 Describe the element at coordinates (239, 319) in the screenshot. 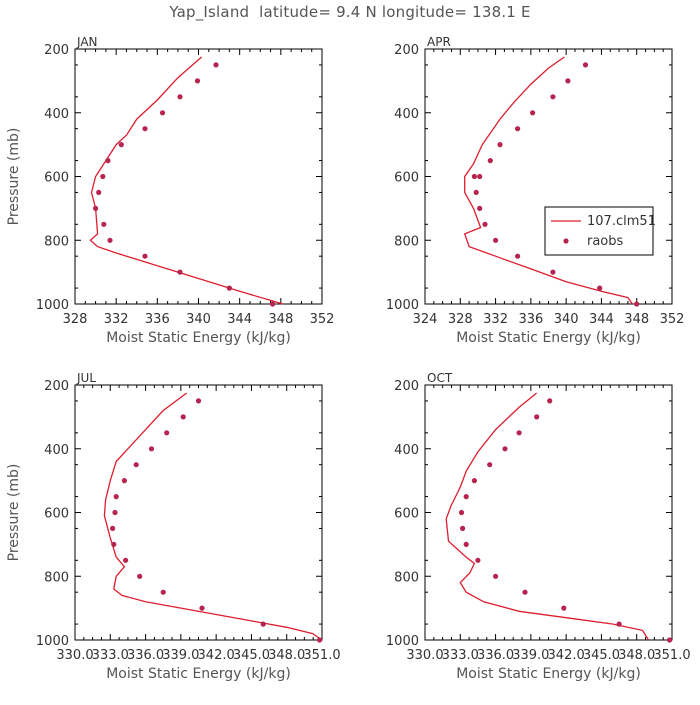

I see `x-tick-label: 344` at that location.